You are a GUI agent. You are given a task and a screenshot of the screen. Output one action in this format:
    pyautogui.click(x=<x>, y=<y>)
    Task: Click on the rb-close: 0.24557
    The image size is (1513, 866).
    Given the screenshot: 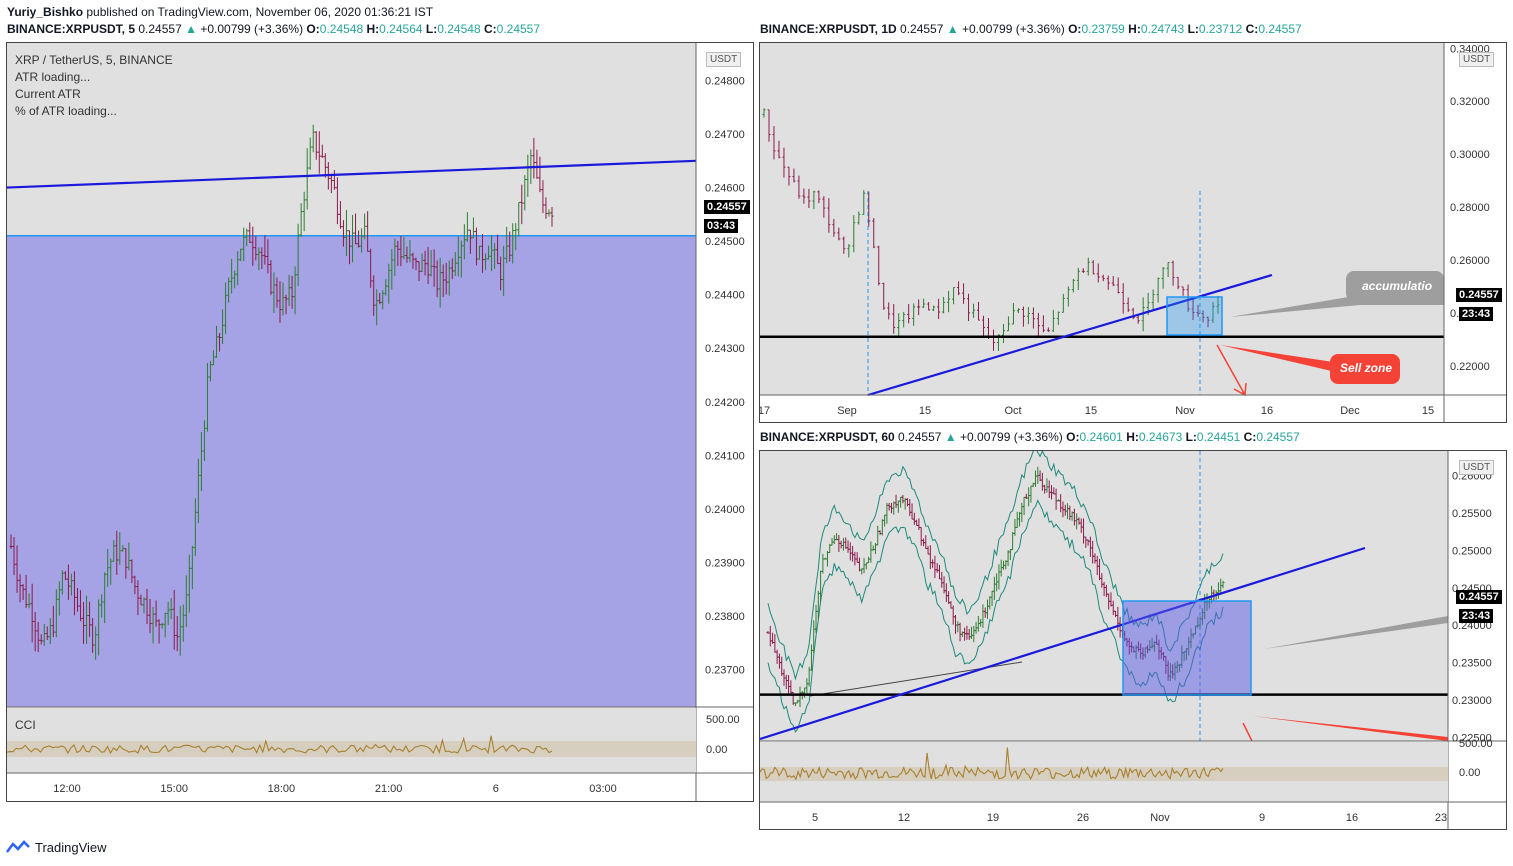 What is the action you would take?
    pyautogui.click(x=1278, y=437)
    